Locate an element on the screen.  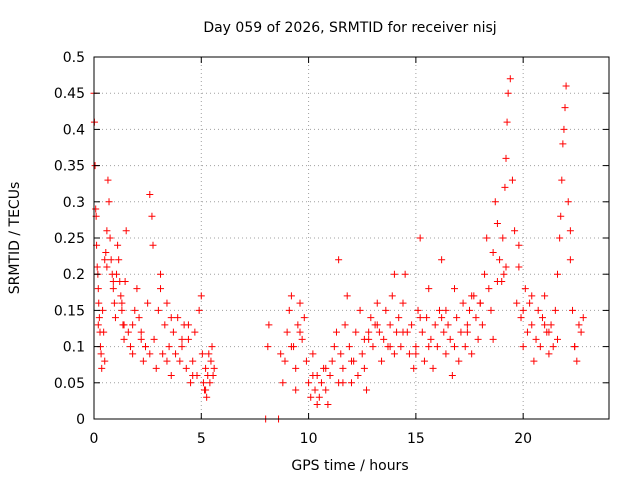
y-tick-label: 0.05 is located at coordinates (69, 384).